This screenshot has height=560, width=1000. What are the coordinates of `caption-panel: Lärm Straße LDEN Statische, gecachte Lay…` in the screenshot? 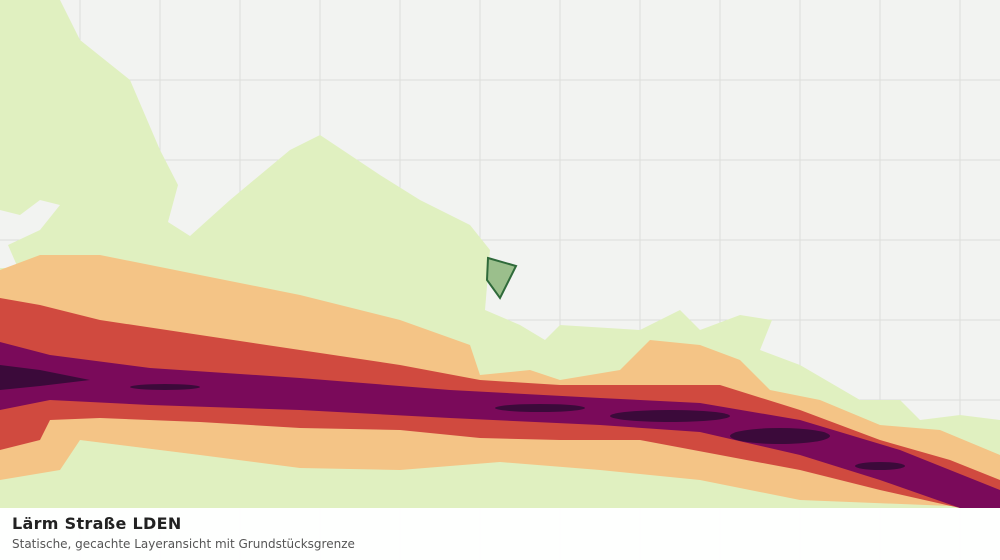 It's located at (500, 534).